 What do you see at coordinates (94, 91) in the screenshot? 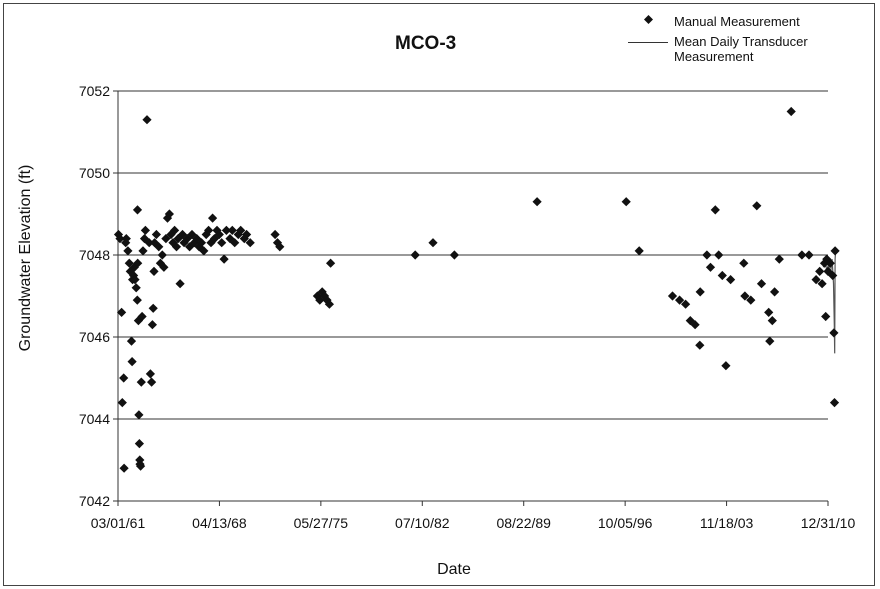
I see `y-tick-label: 7052` at bounding box center [94, 91].